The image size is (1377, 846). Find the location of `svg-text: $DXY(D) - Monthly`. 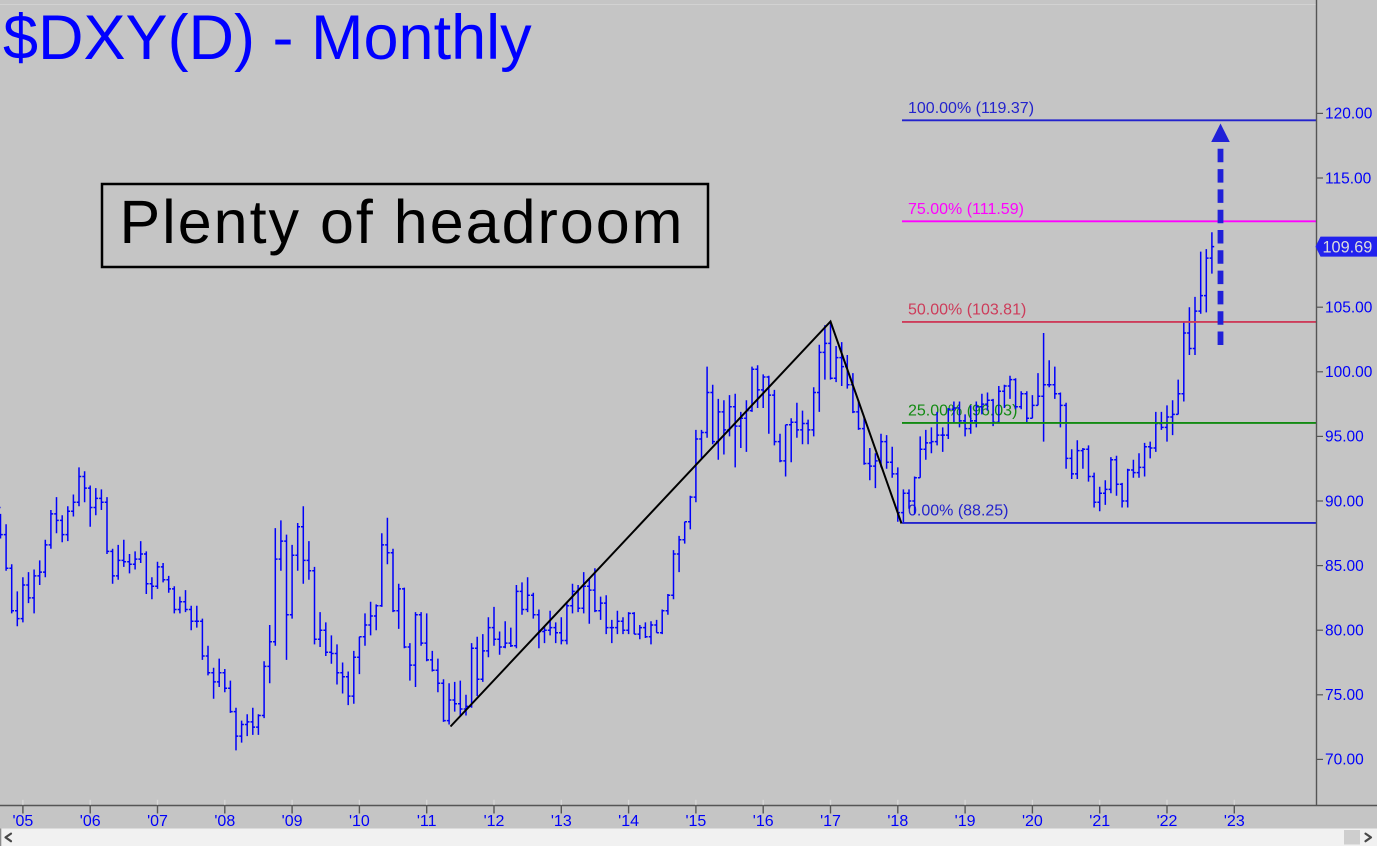

svg-text: $DXY(D) - Monthly is located at coordinates (267, 38).